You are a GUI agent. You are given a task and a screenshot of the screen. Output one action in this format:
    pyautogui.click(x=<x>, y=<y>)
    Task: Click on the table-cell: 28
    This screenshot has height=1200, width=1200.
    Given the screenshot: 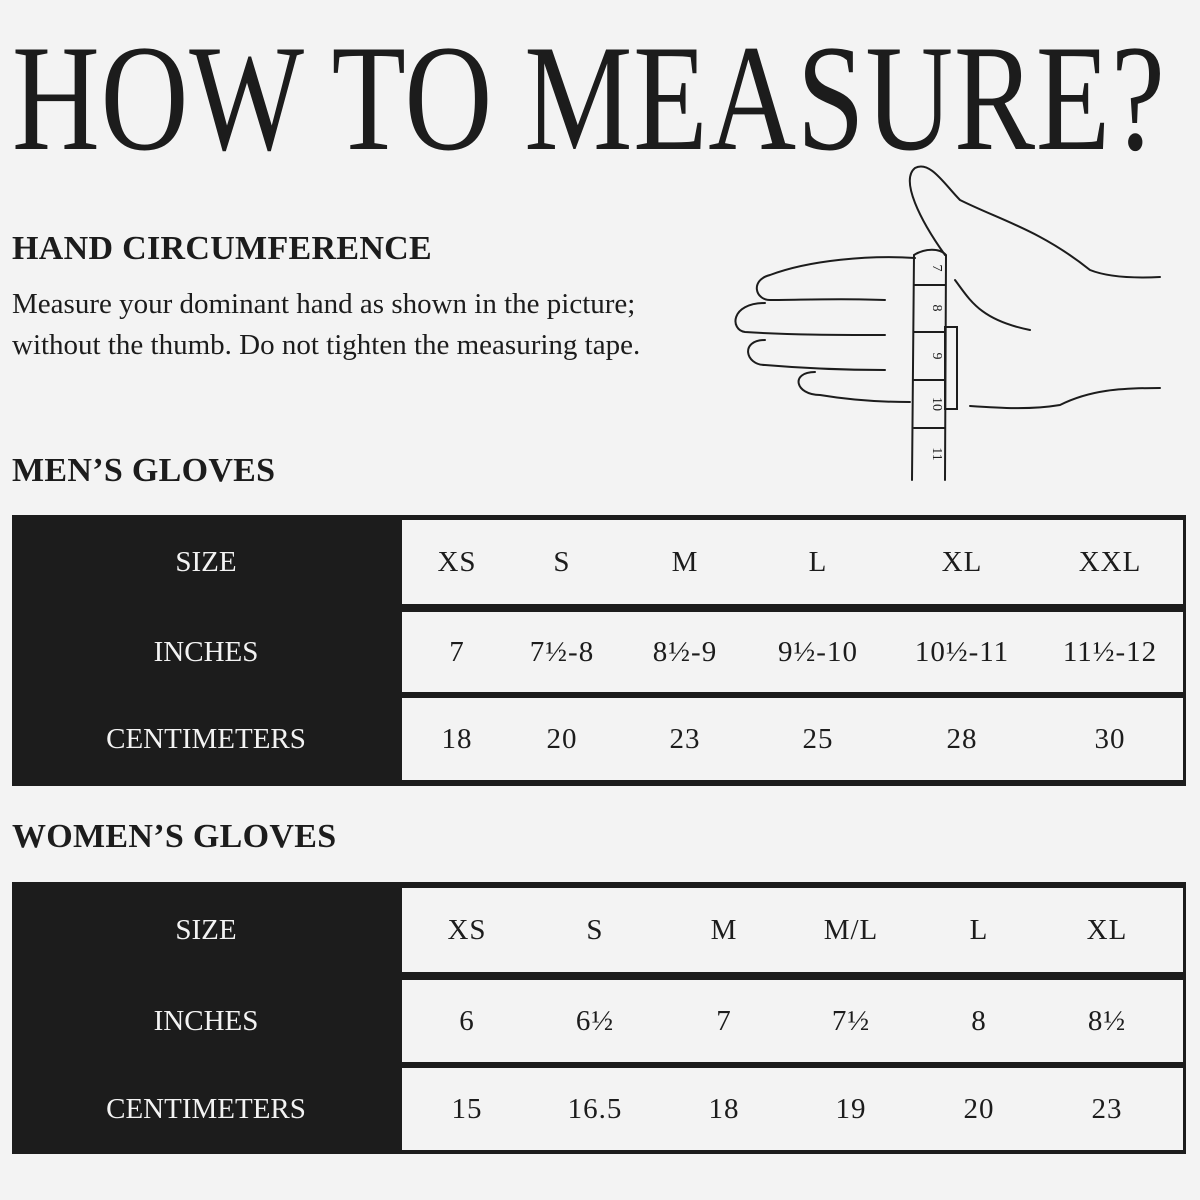 What is the action you would take?
    pyautogui.click(x=962, y=738)
    